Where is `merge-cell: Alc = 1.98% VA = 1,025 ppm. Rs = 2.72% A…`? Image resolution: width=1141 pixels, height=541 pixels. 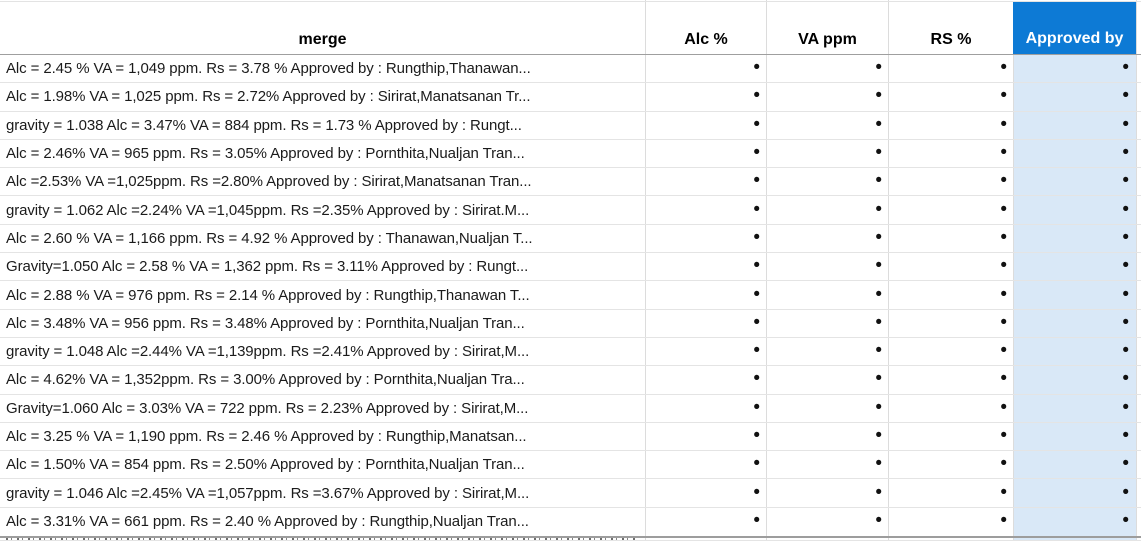 merge-cell: Alc = 1.98% VA = 1,025 ppm. Rs = 2.72% A… is located at coordinates (322, 96).